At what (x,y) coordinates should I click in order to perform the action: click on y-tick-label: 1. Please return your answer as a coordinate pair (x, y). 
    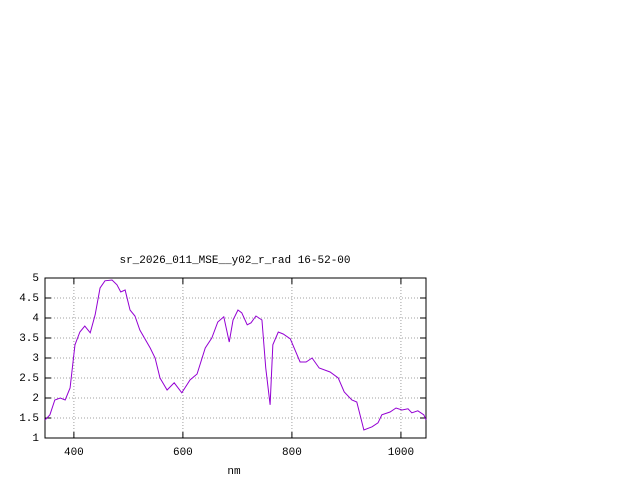
    Looking at the image, I should click on (35, 439).